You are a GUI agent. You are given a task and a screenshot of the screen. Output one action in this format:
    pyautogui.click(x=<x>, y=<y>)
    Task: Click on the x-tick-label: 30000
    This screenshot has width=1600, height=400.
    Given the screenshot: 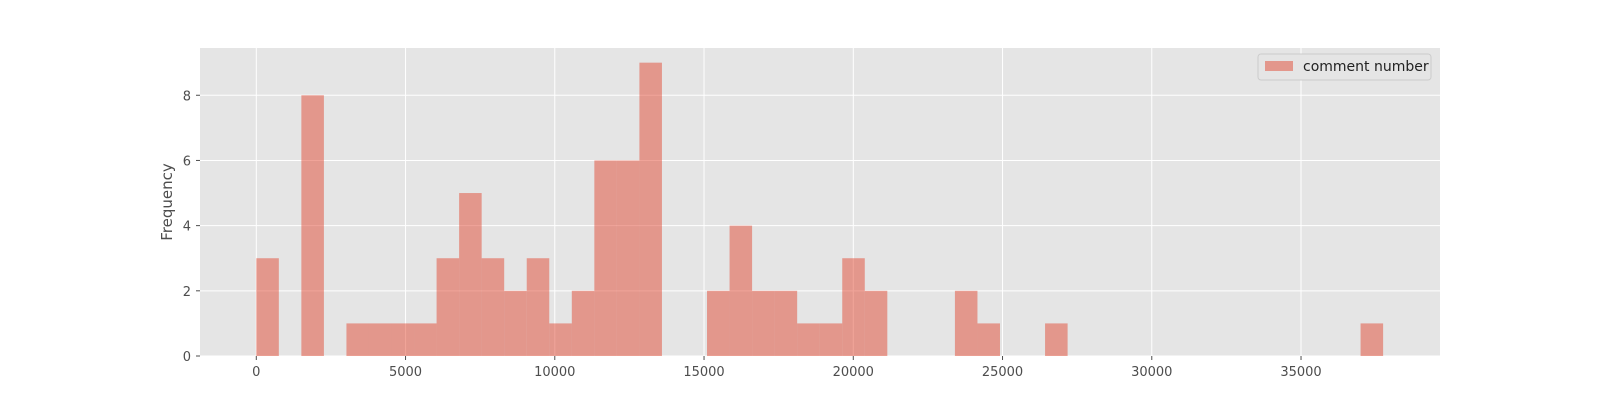 What is the action you would take?
    pyautogui.click(x=1151, y=372)
    